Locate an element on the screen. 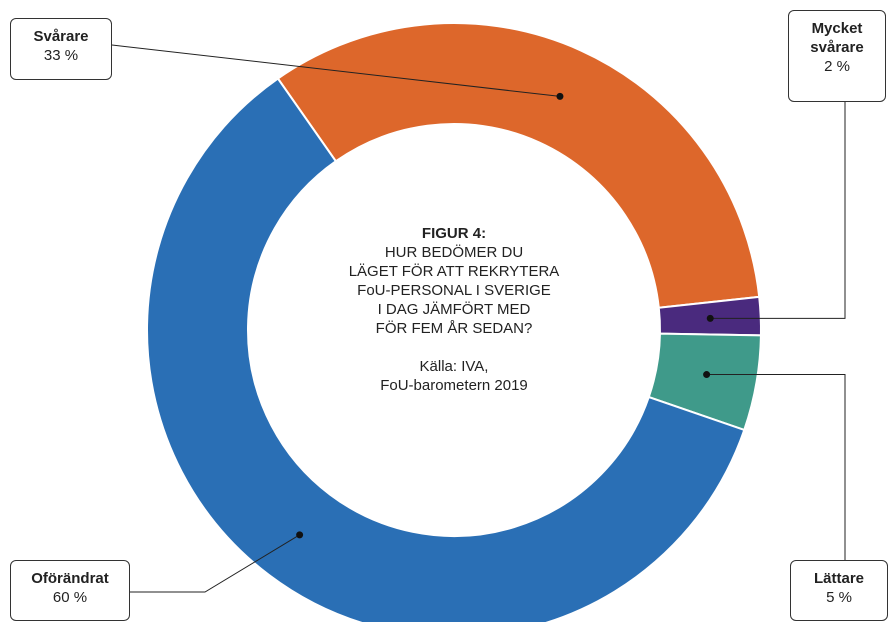  subtitle-line: I DAG JÄMFÖRT MED is located at coordinates (454, 309).